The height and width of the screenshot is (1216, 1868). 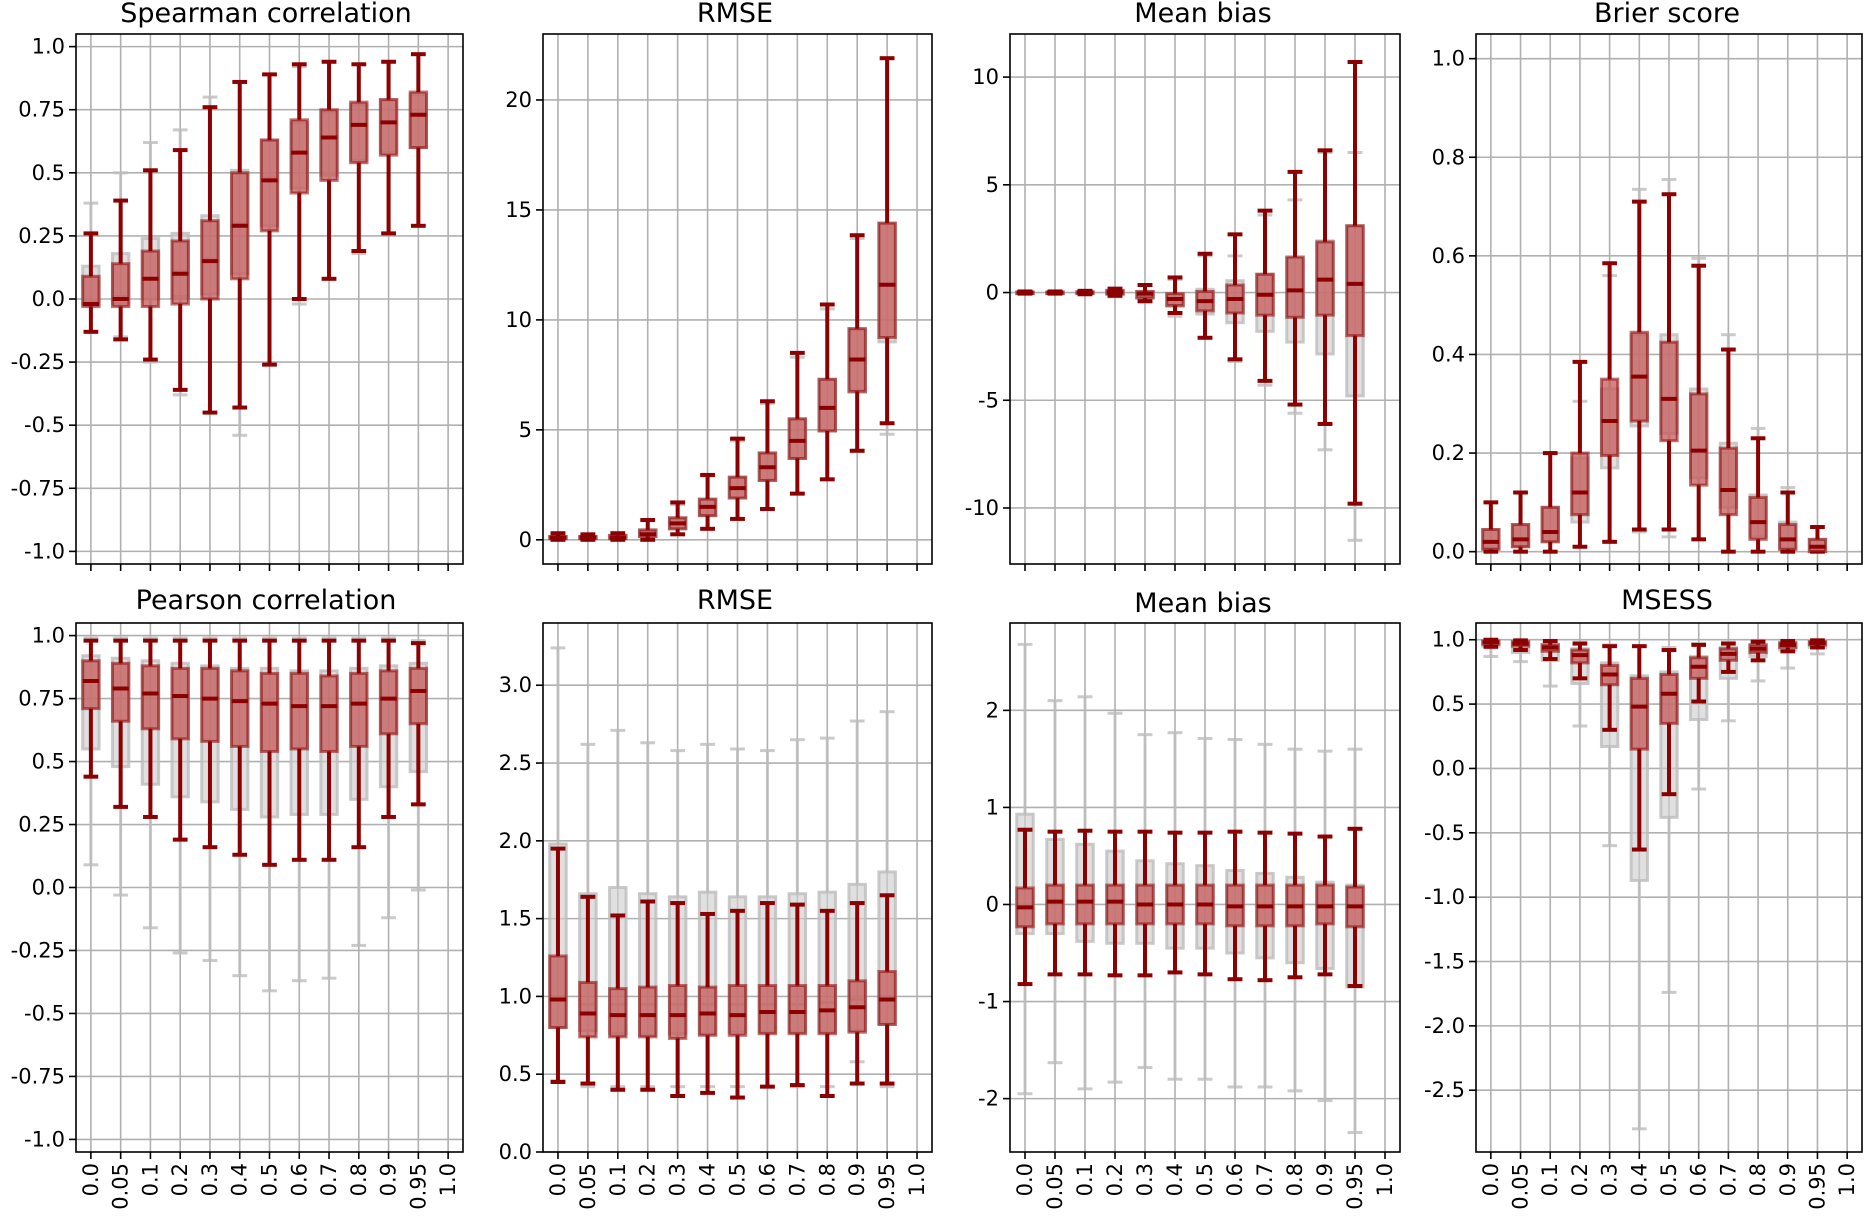 I want to click on y-tick-label: 2.5, so click(x=515, y=763).